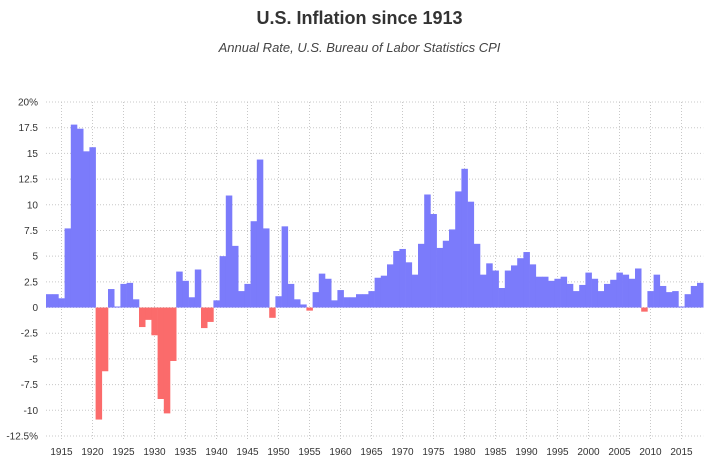  Describe the element at coordinates (495, 452) in the screenshot. I see `x-tick-label: 1985` at that location.